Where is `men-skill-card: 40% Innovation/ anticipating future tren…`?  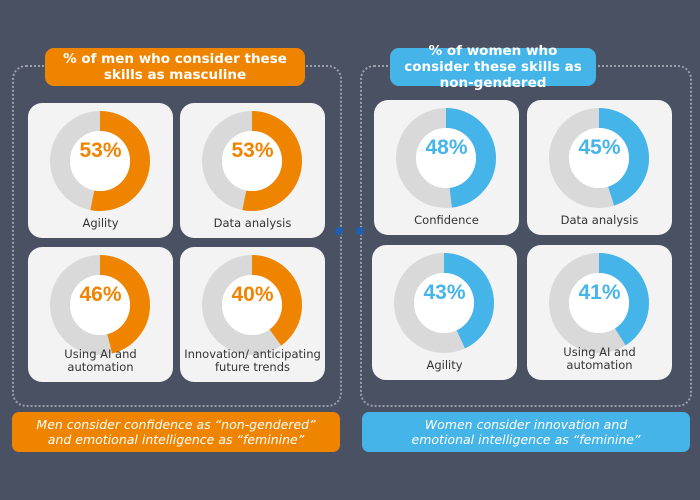
men-skill-card: 40% Innovation/ anticipating future tren… is located at coordinates (252, 314).